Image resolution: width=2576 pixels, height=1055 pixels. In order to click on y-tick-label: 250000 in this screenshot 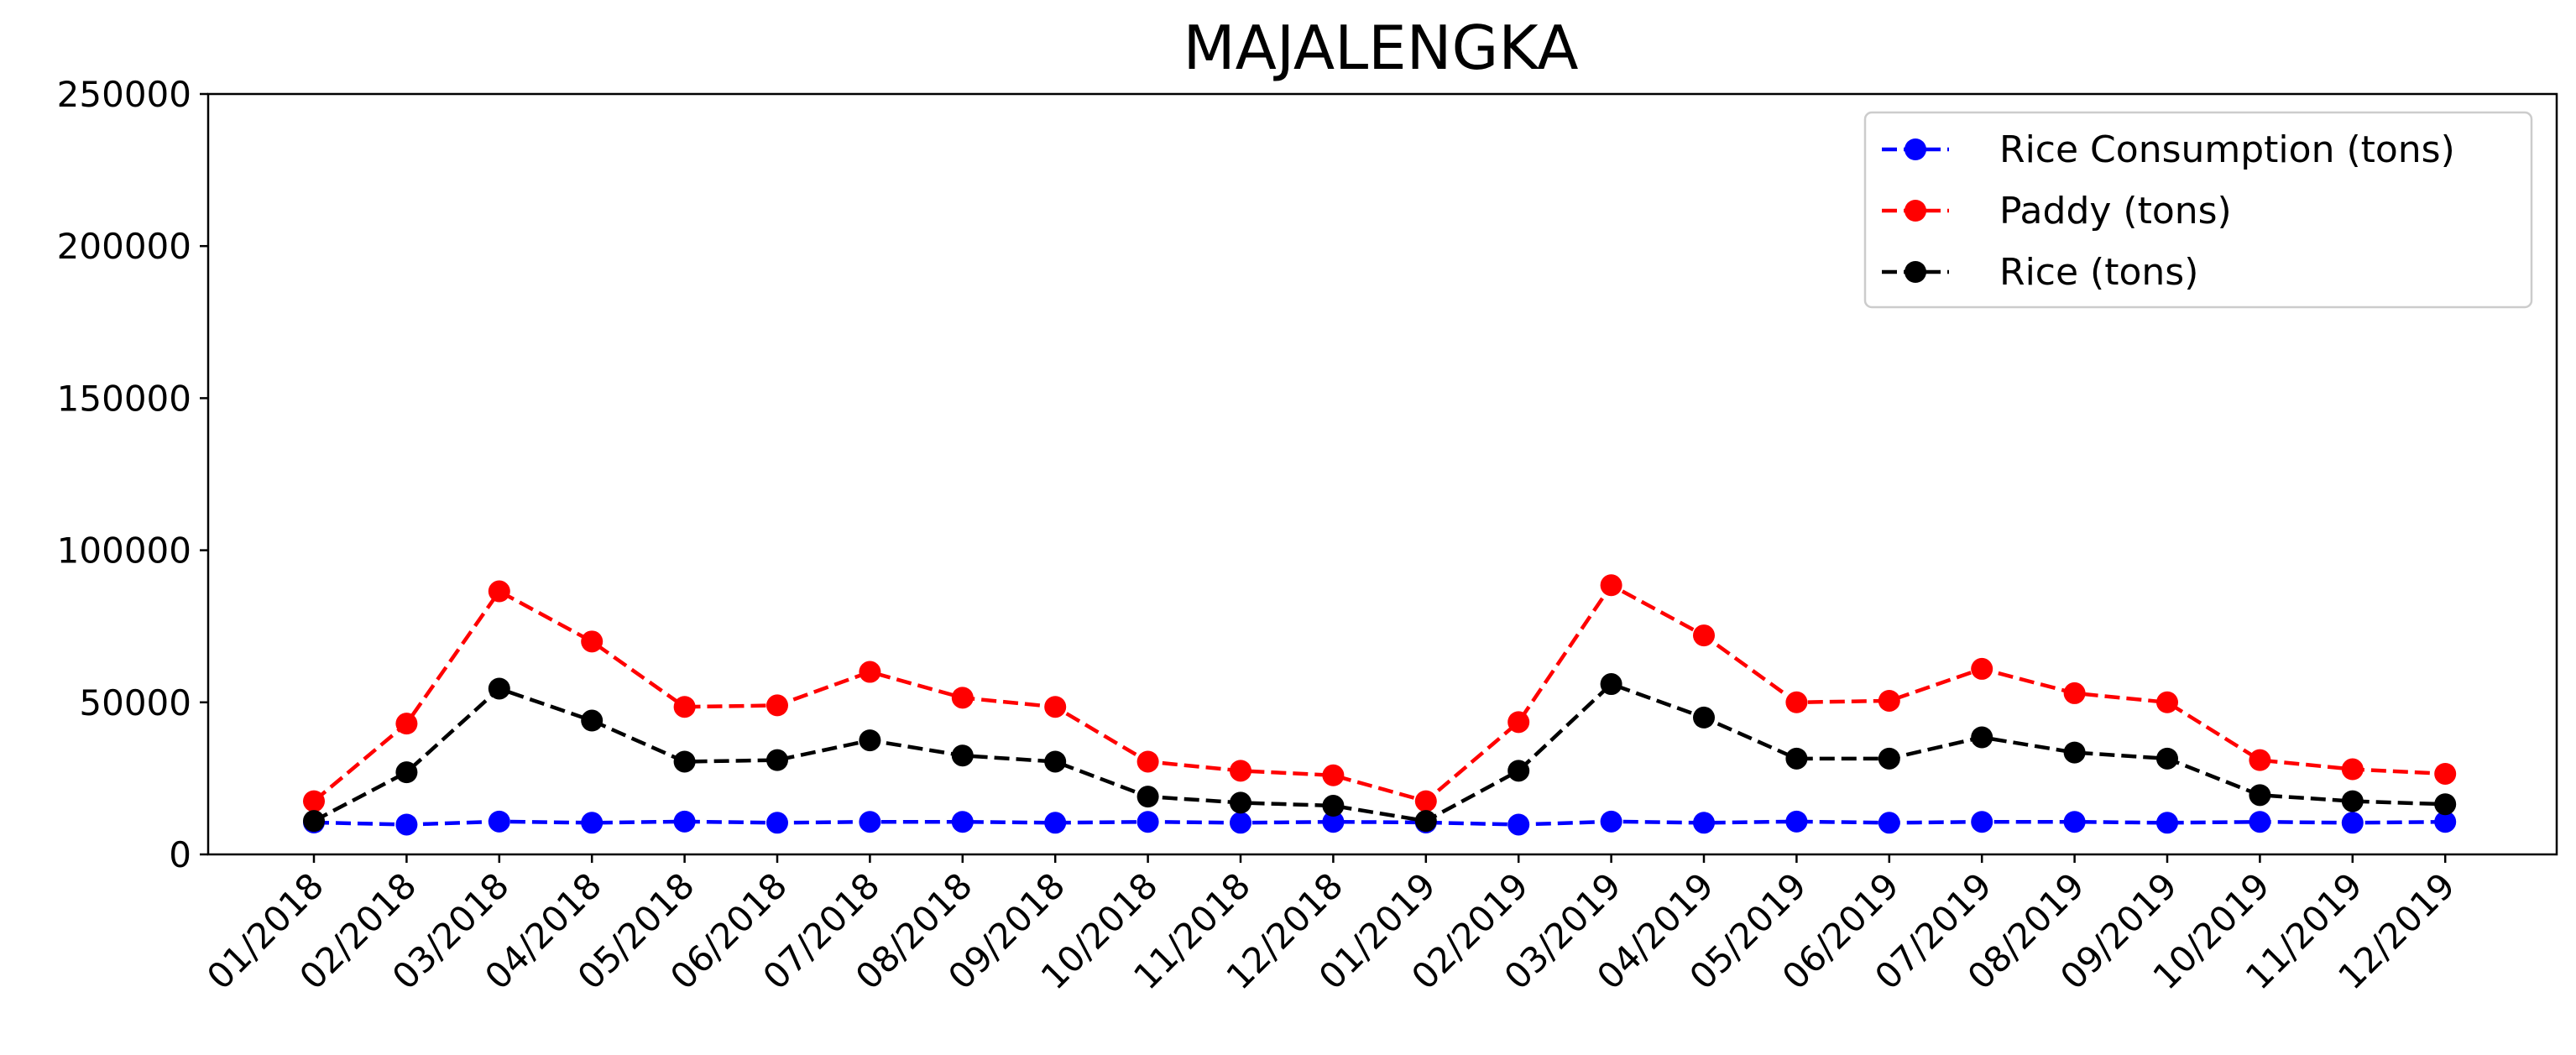, I will do `click(124, 94)`.